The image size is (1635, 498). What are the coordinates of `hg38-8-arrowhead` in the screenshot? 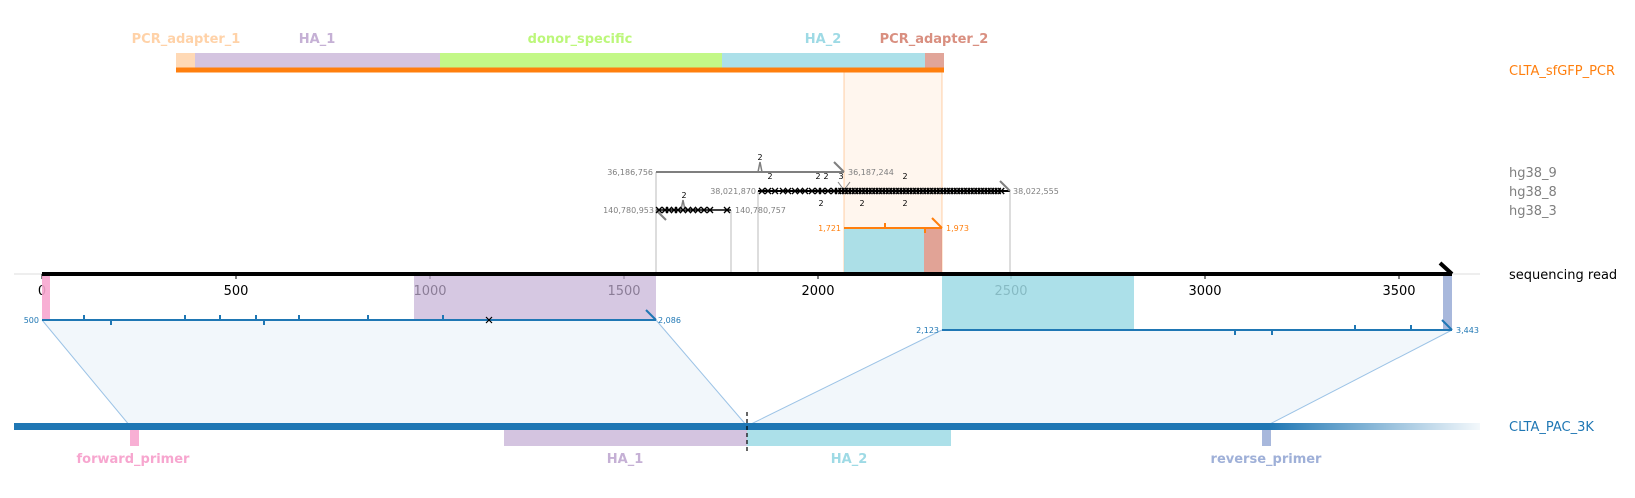 It's located at (1005, 186).